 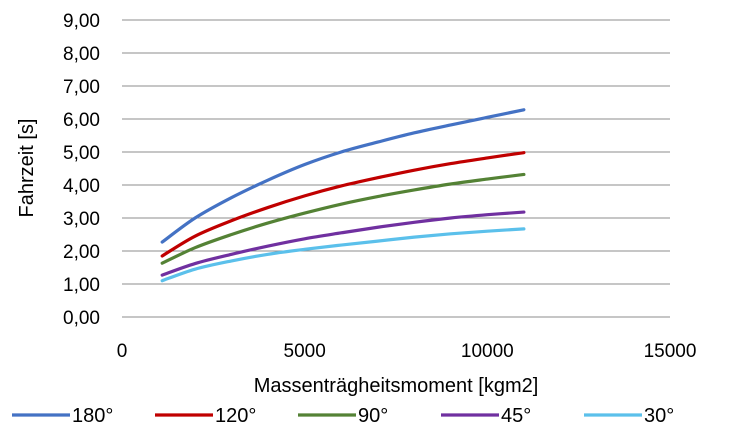 What do you see at coordinates (487, 351) in the screenshot?
I see `x-tick-label: 10000` at bounding box center [487, 351].